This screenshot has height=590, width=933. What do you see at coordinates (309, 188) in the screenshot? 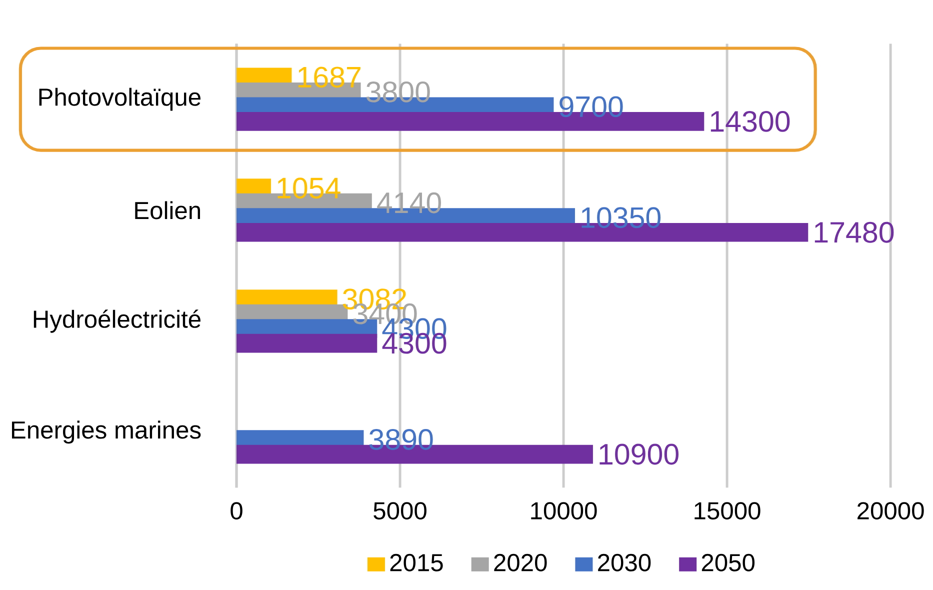
I see `data-label: 1054` at bounding box center [309, 188].